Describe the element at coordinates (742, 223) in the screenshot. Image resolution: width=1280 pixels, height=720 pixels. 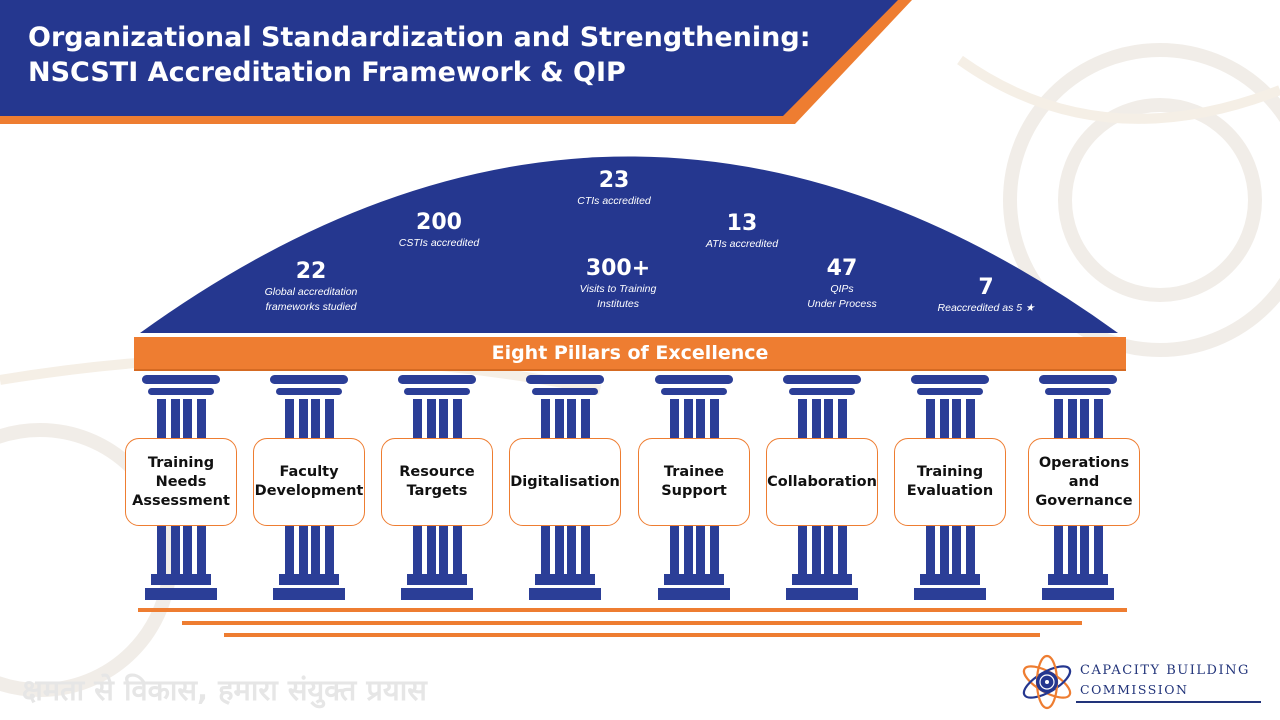
I see `stat-value: 13` at that location.